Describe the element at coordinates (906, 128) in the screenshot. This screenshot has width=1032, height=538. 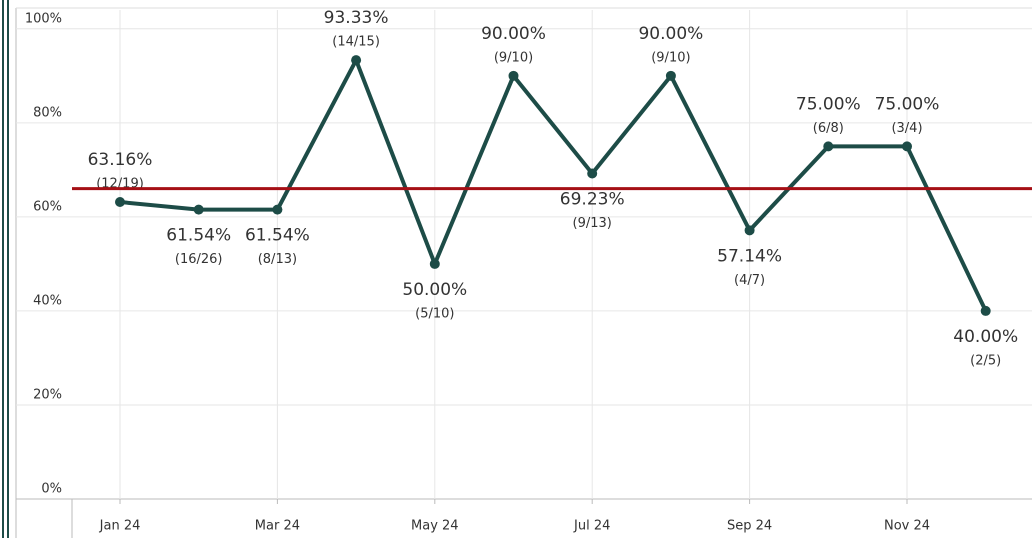
I see `count-label: (3/4)` at that location.